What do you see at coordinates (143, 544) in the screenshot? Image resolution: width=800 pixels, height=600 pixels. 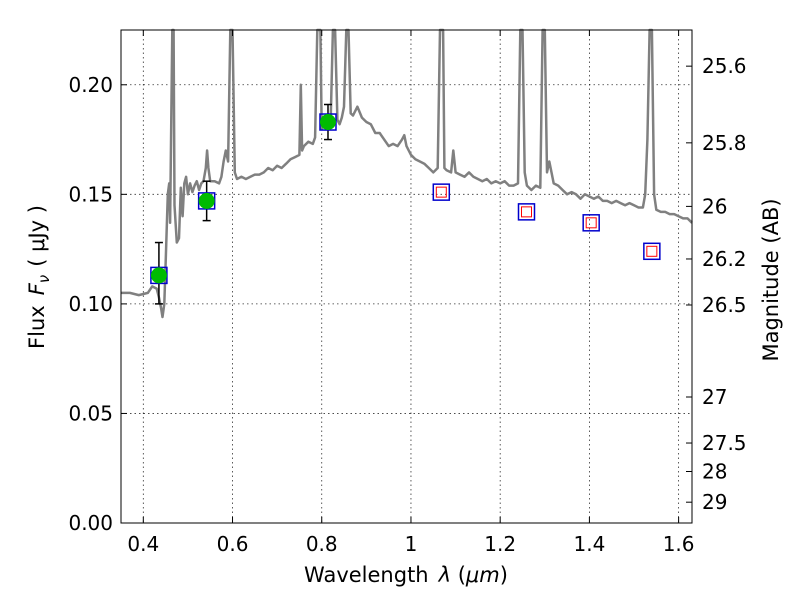 I see `x-tick-label: 0.4` at bounding box center [143, 544].